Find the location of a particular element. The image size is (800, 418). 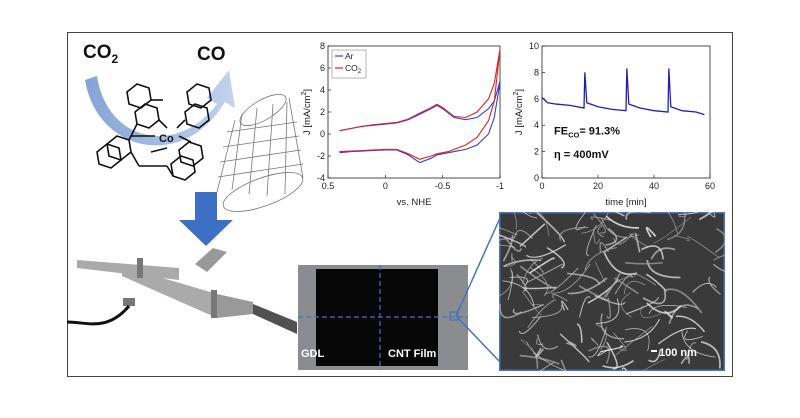

ca-x-axis-label: time [min] is located at coordinates (625, 202).